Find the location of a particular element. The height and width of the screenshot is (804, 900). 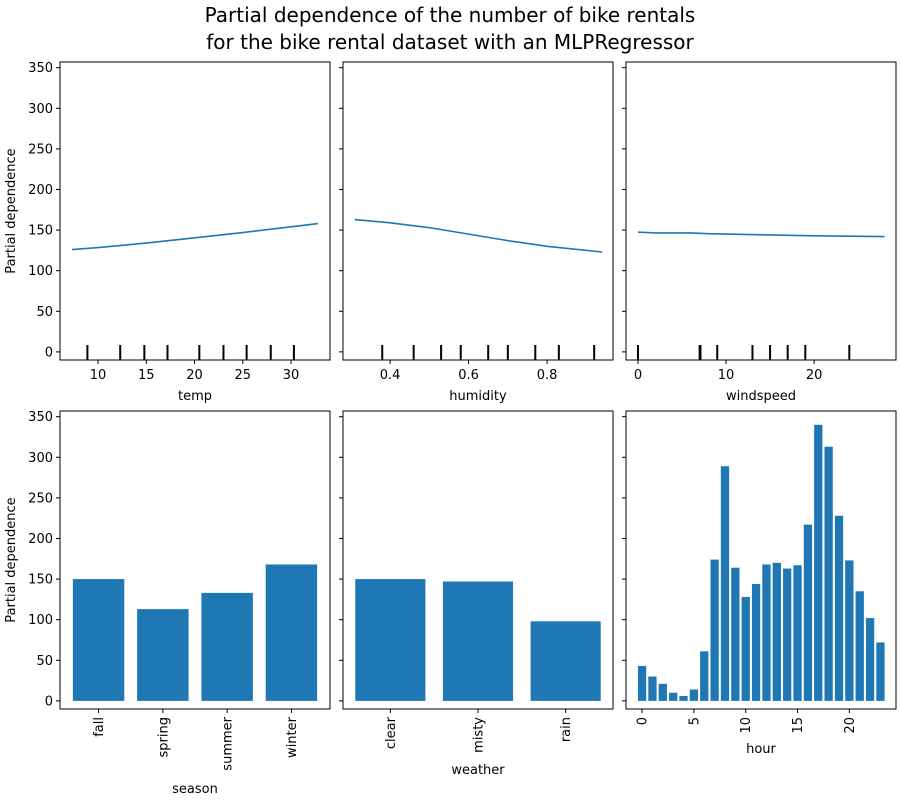

x-tick-label: summer is located at coordinates (228, 743).